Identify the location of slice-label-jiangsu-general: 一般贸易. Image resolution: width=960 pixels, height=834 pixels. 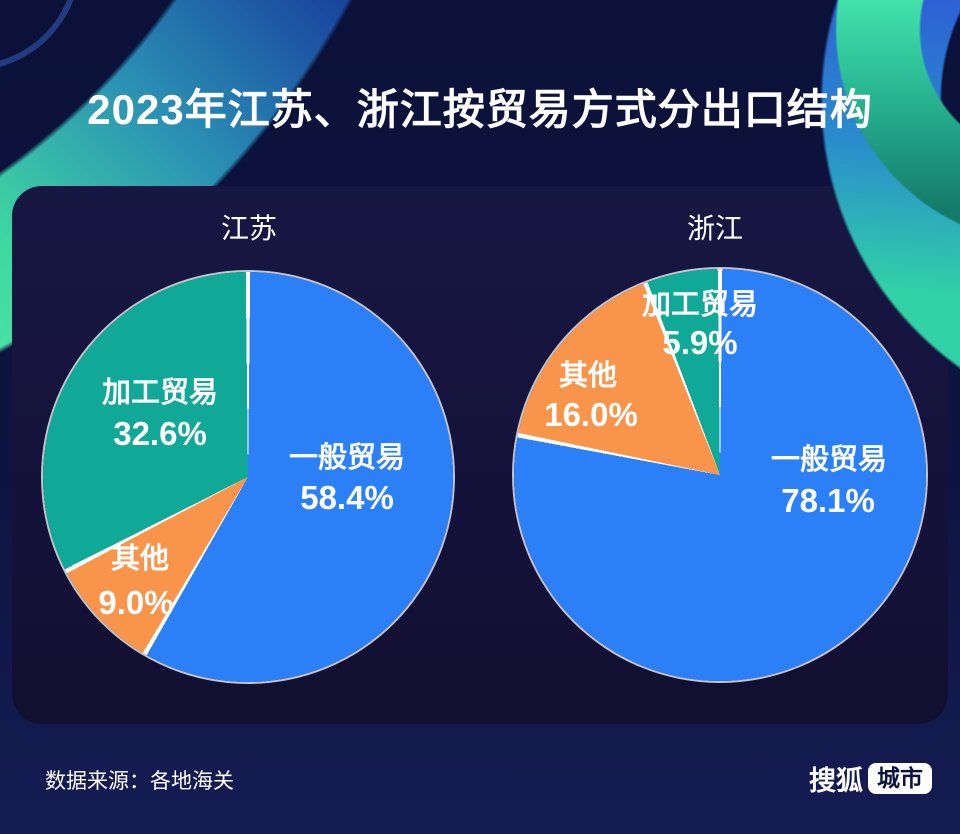
(347, 458).